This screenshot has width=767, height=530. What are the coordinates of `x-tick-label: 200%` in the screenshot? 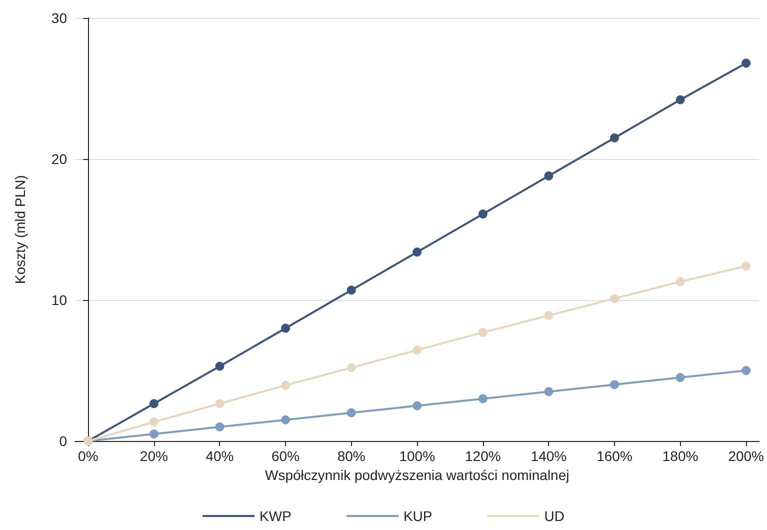 It's located at (746, 456).